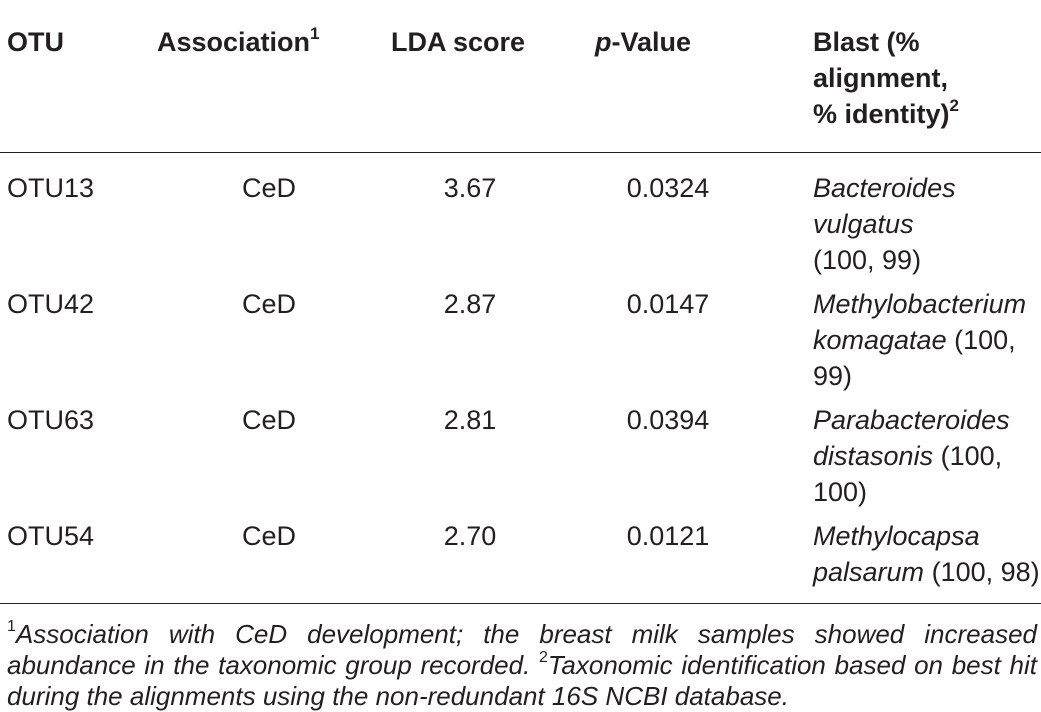 The height and width of the screenshot is (712, 1041). Describe the element at coordinates (470, 420) in the screenshot. I see `cell-lda: 2.81` at that location.